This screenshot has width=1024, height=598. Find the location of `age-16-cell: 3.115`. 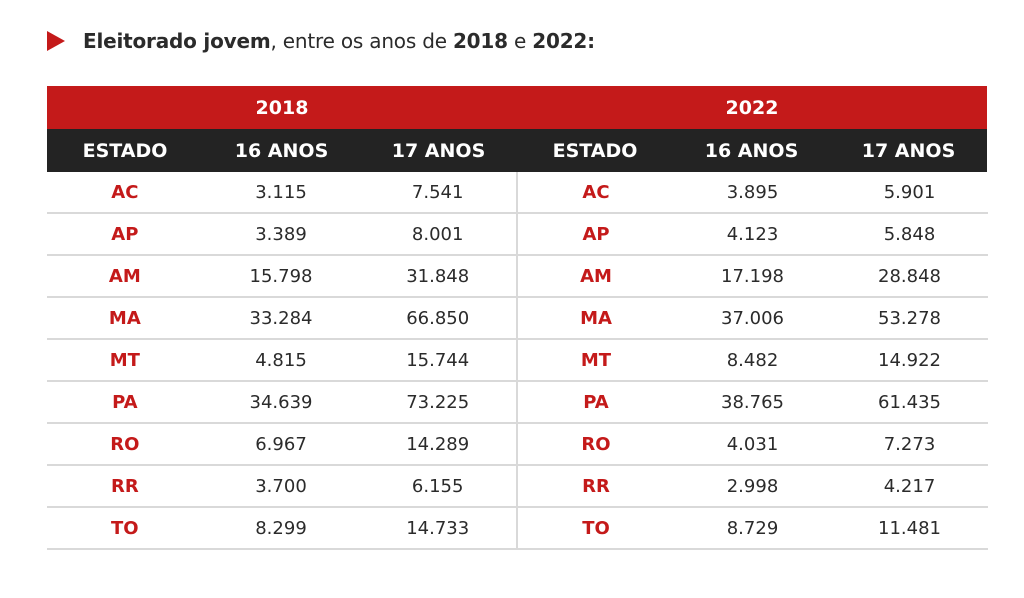

age-16-cell: 3.115 is located at coordinates (281, 192).